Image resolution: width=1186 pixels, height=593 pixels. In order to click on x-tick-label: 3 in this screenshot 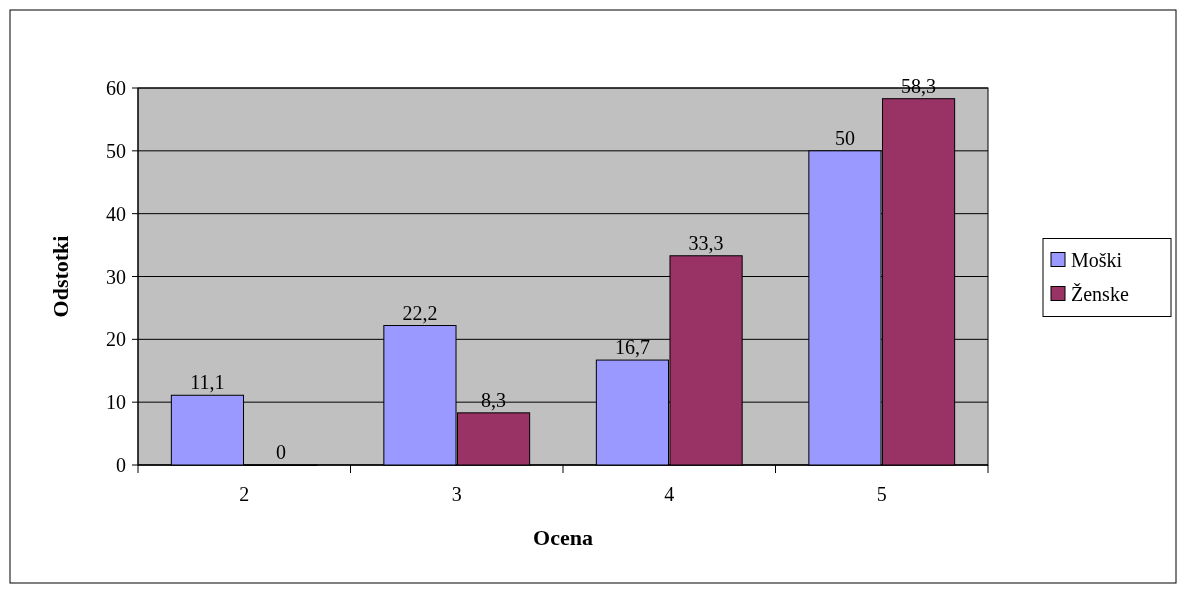, I will do `click(456, 494)`.